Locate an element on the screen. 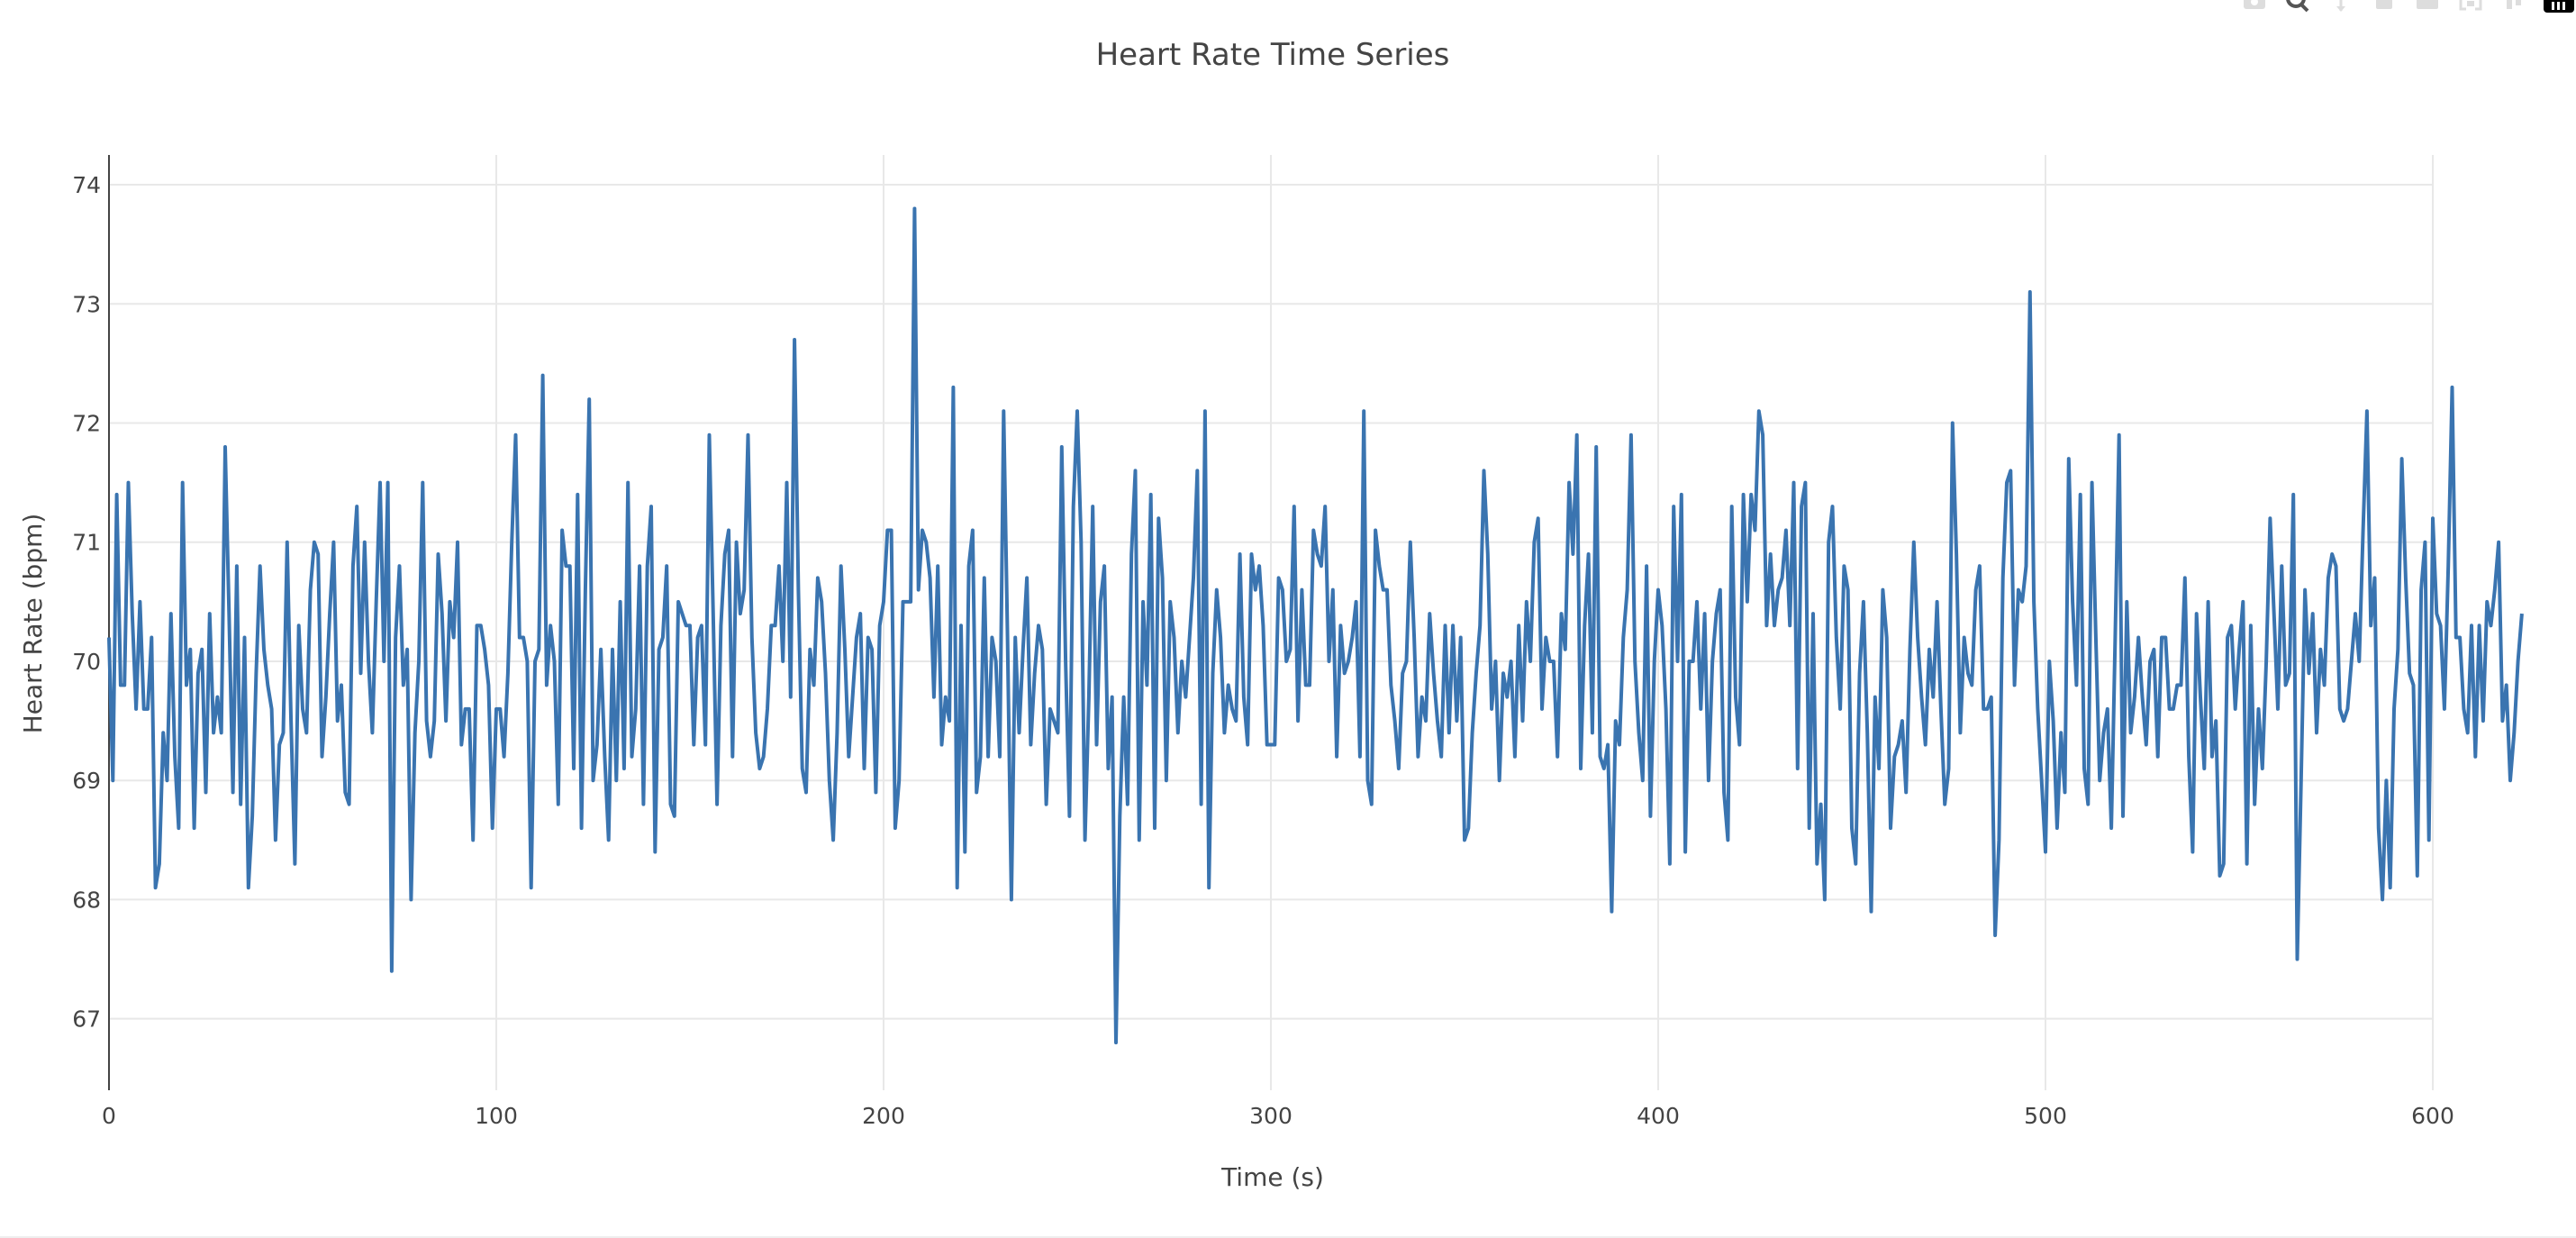  x-axis-label: Time (s) is located at coordinates (1272, 1177).